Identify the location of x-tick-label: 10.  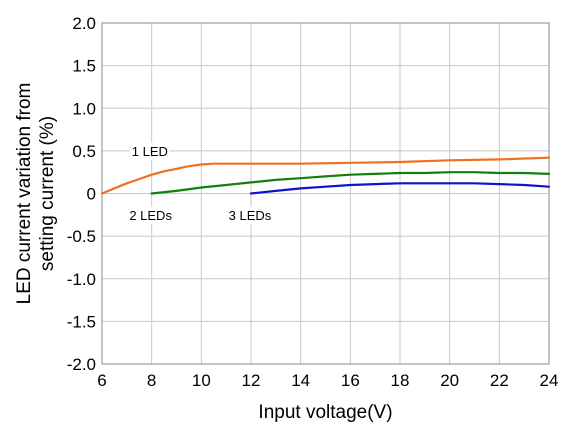
(201, 380).